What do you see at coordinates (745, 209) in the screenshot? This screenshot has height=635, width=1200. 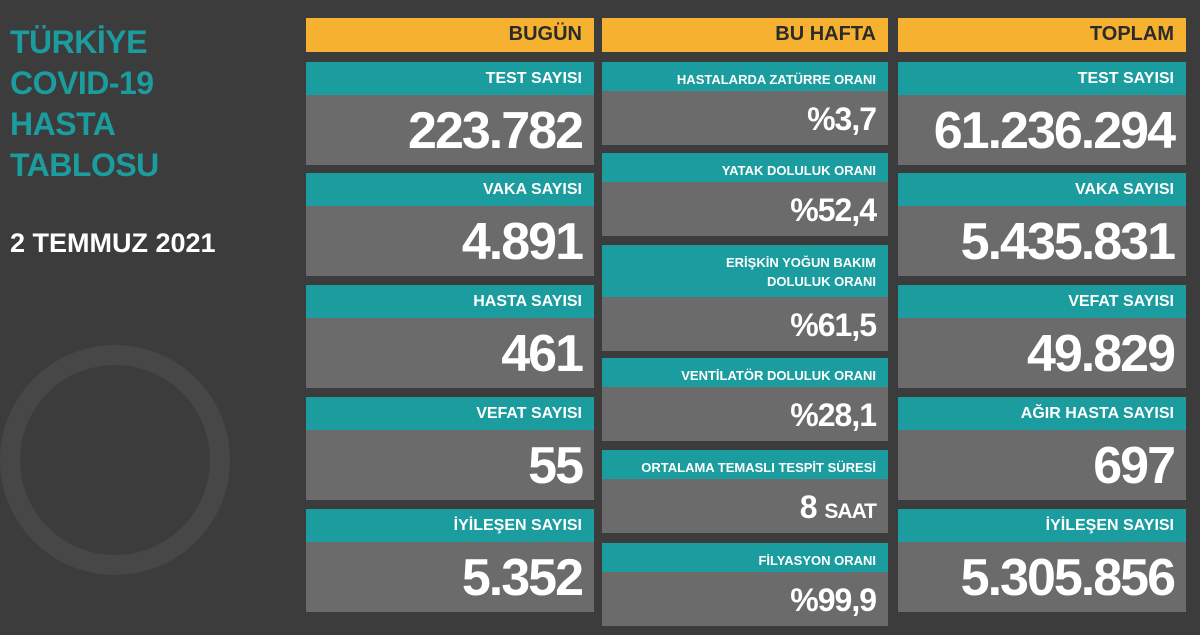 I see `stat-value: %52,4` at bounding box center [745, 209].